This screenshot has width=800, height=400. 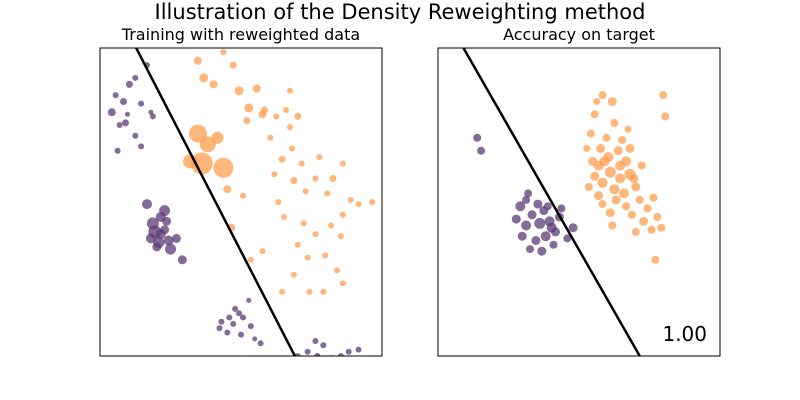 I want to click on left-panel-title: Training with reweighted data, so click(x=240, y=34).